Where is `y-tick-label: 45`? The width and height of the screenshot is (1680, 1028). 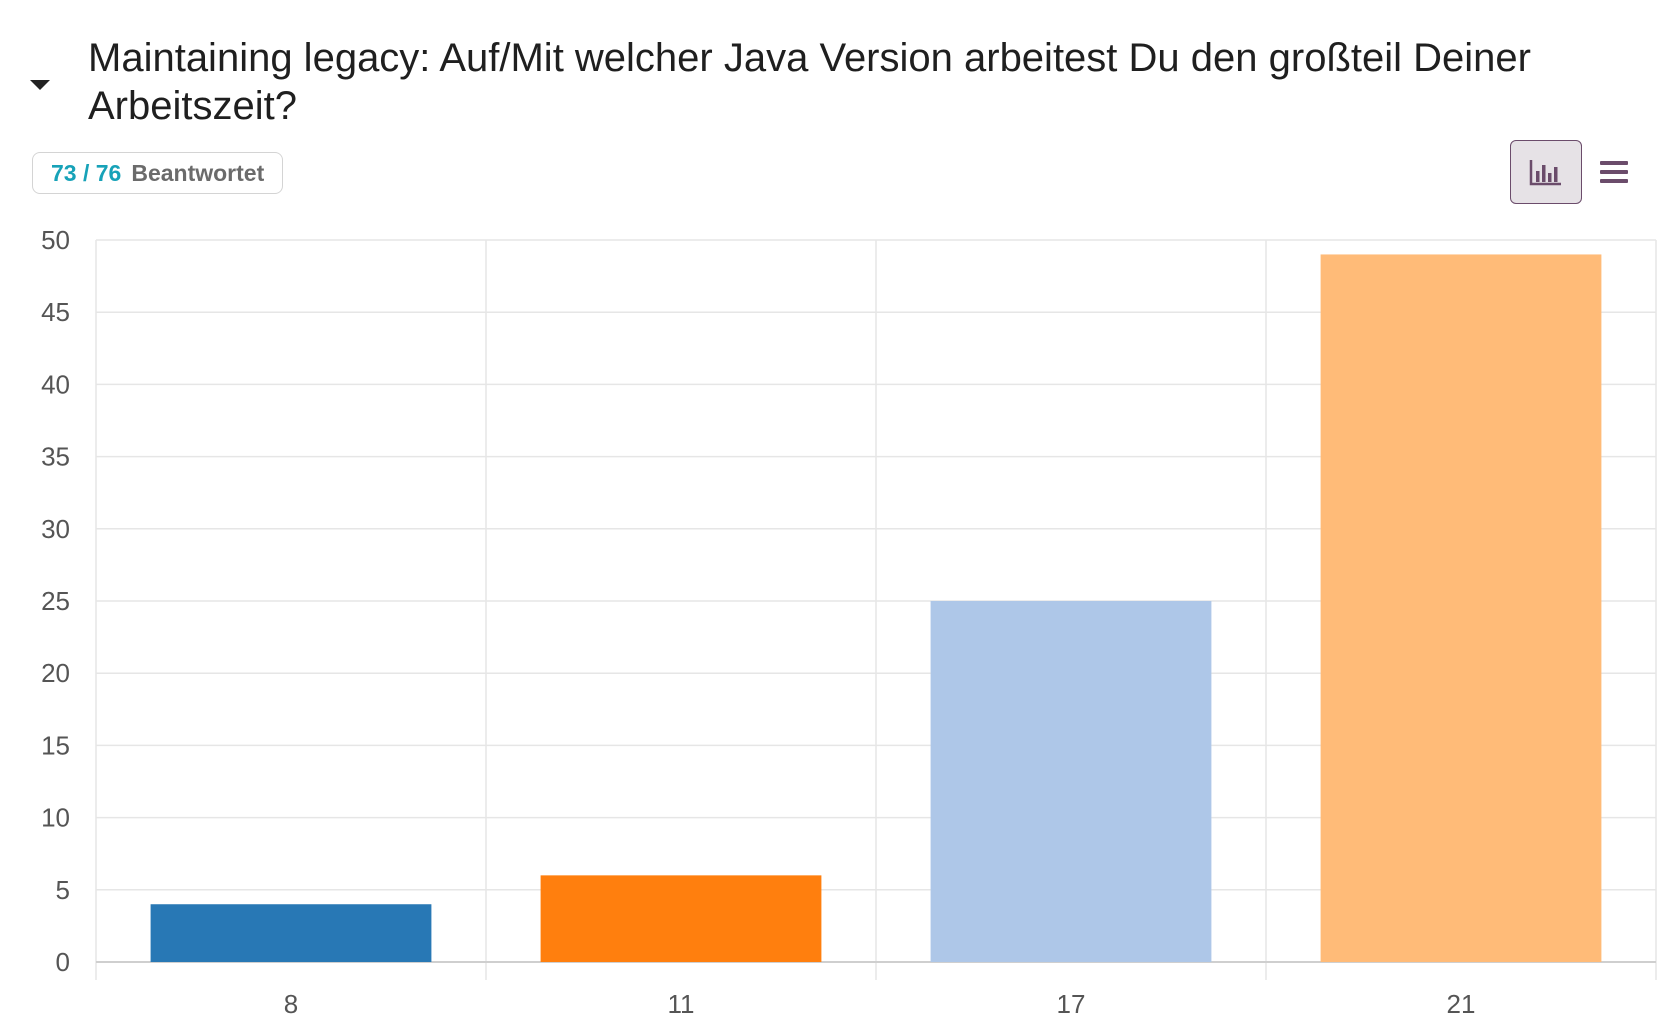 y-tick-label: 45 is located at coordinates (55, 312).